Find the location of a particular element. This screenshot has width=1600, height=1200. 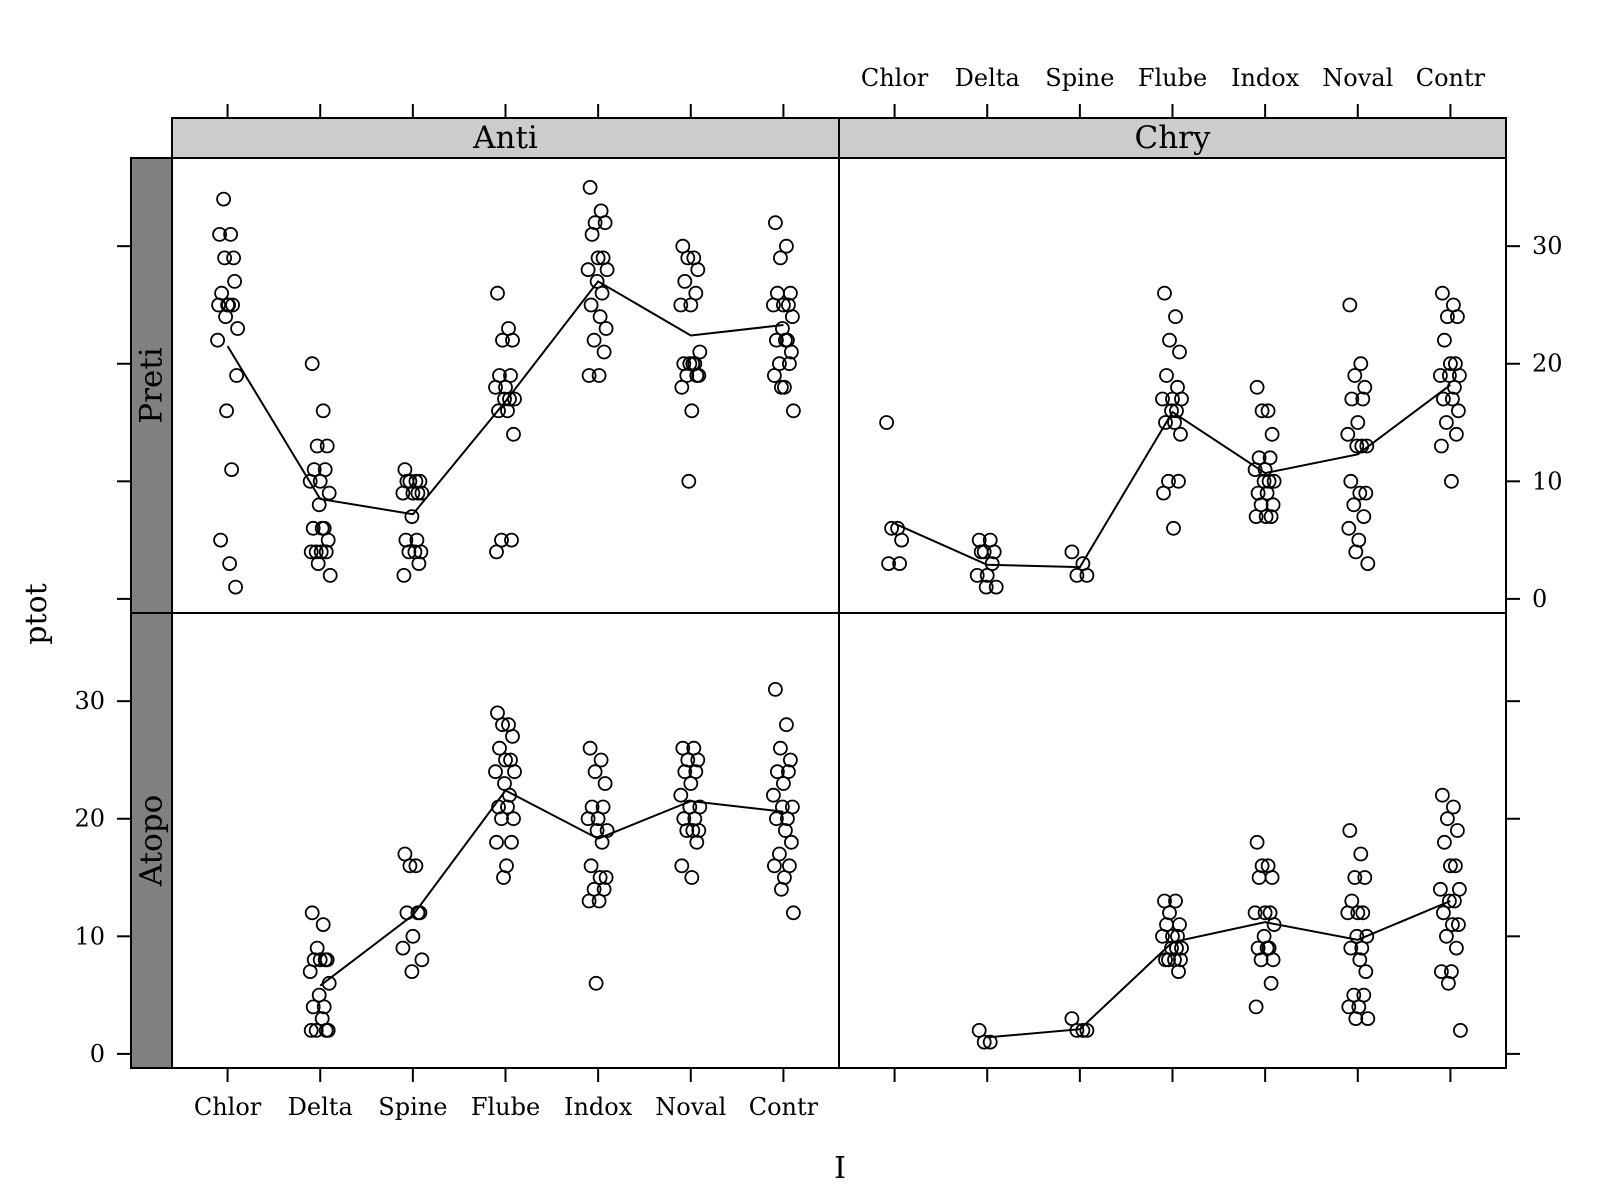

column-strip-anti is located at coordinates (505, 138).